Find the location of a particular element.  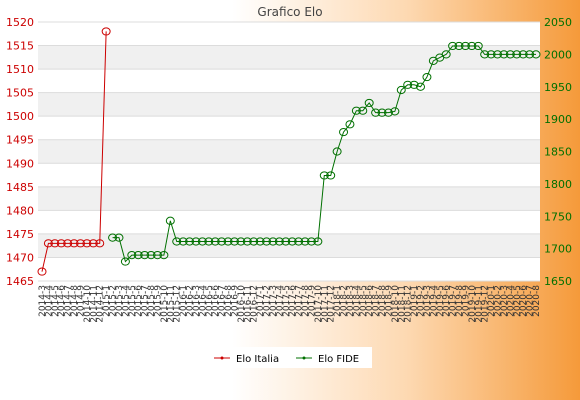

x-tick-label: 2016-11 is located at coordinates (248, 304).